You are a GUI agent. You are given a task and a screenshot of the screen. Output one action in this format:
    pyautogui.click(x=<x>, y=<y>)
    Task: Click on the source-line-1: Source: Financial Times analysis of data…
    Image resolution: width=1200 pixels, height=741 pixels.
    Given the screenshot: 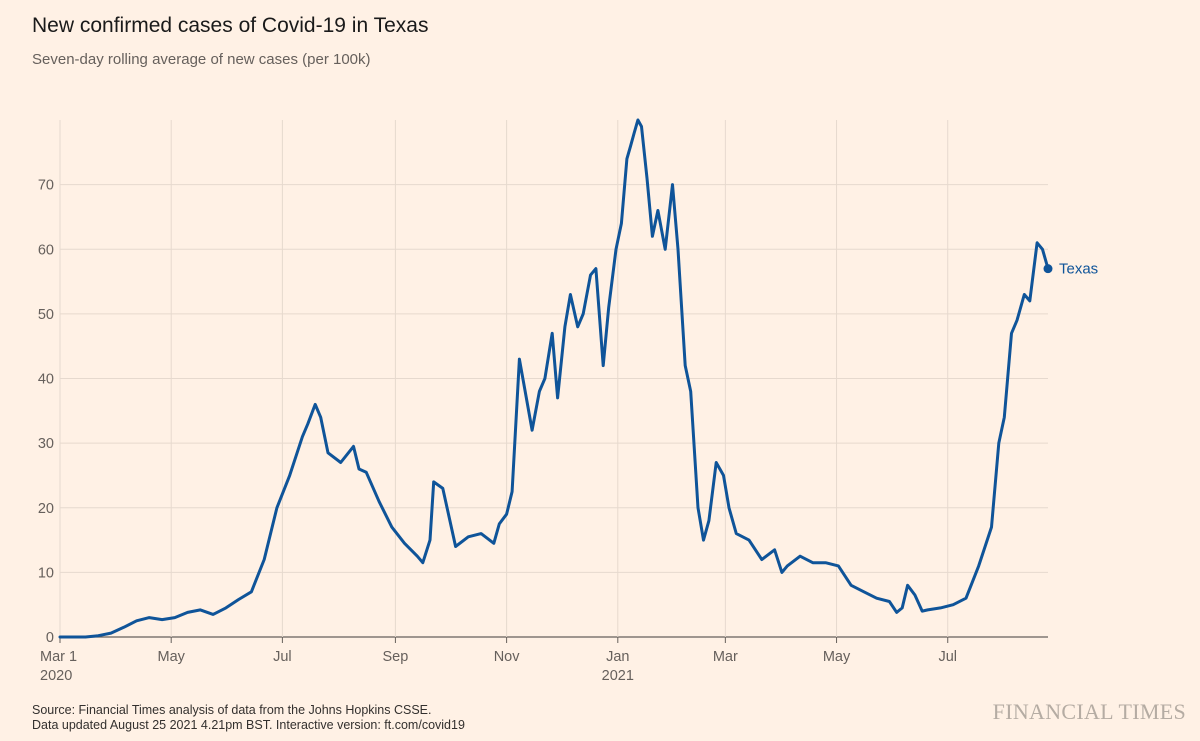 What is the action you would take?
    pyautogui.click(x=232, y=710)
    